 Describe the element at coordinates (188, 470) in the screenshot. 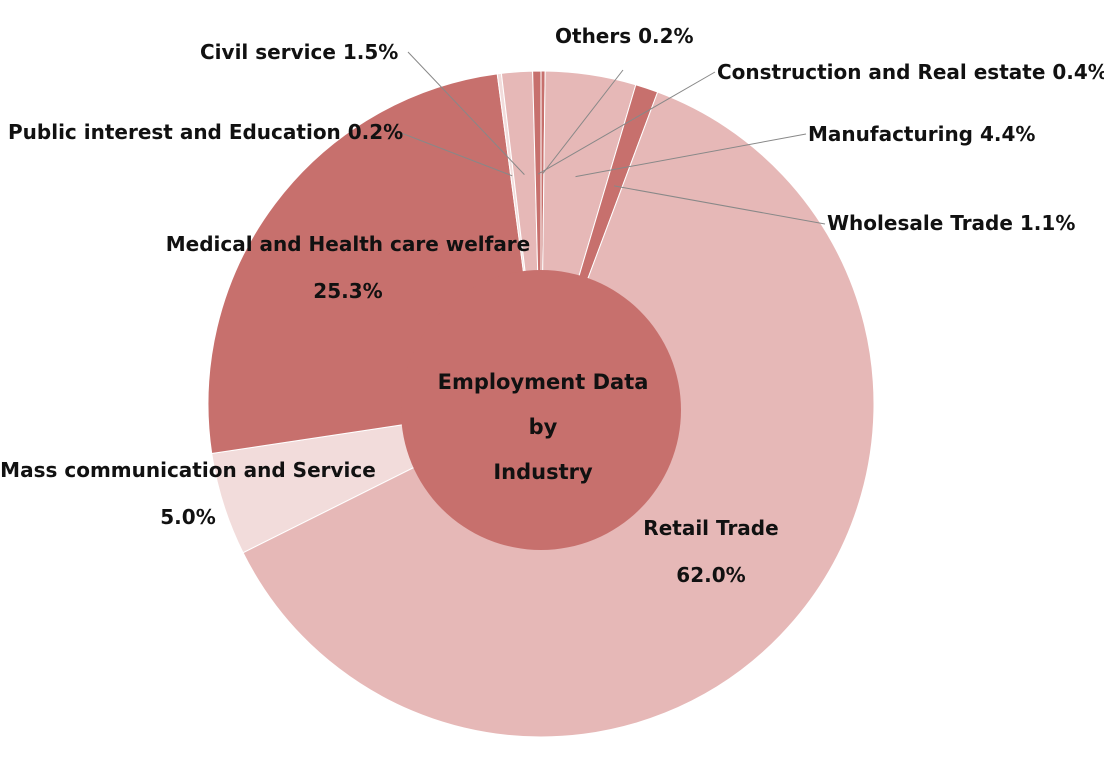

I see `slice-label-mass-communication-and-service-line-1: Mass communication and Service` at that location.